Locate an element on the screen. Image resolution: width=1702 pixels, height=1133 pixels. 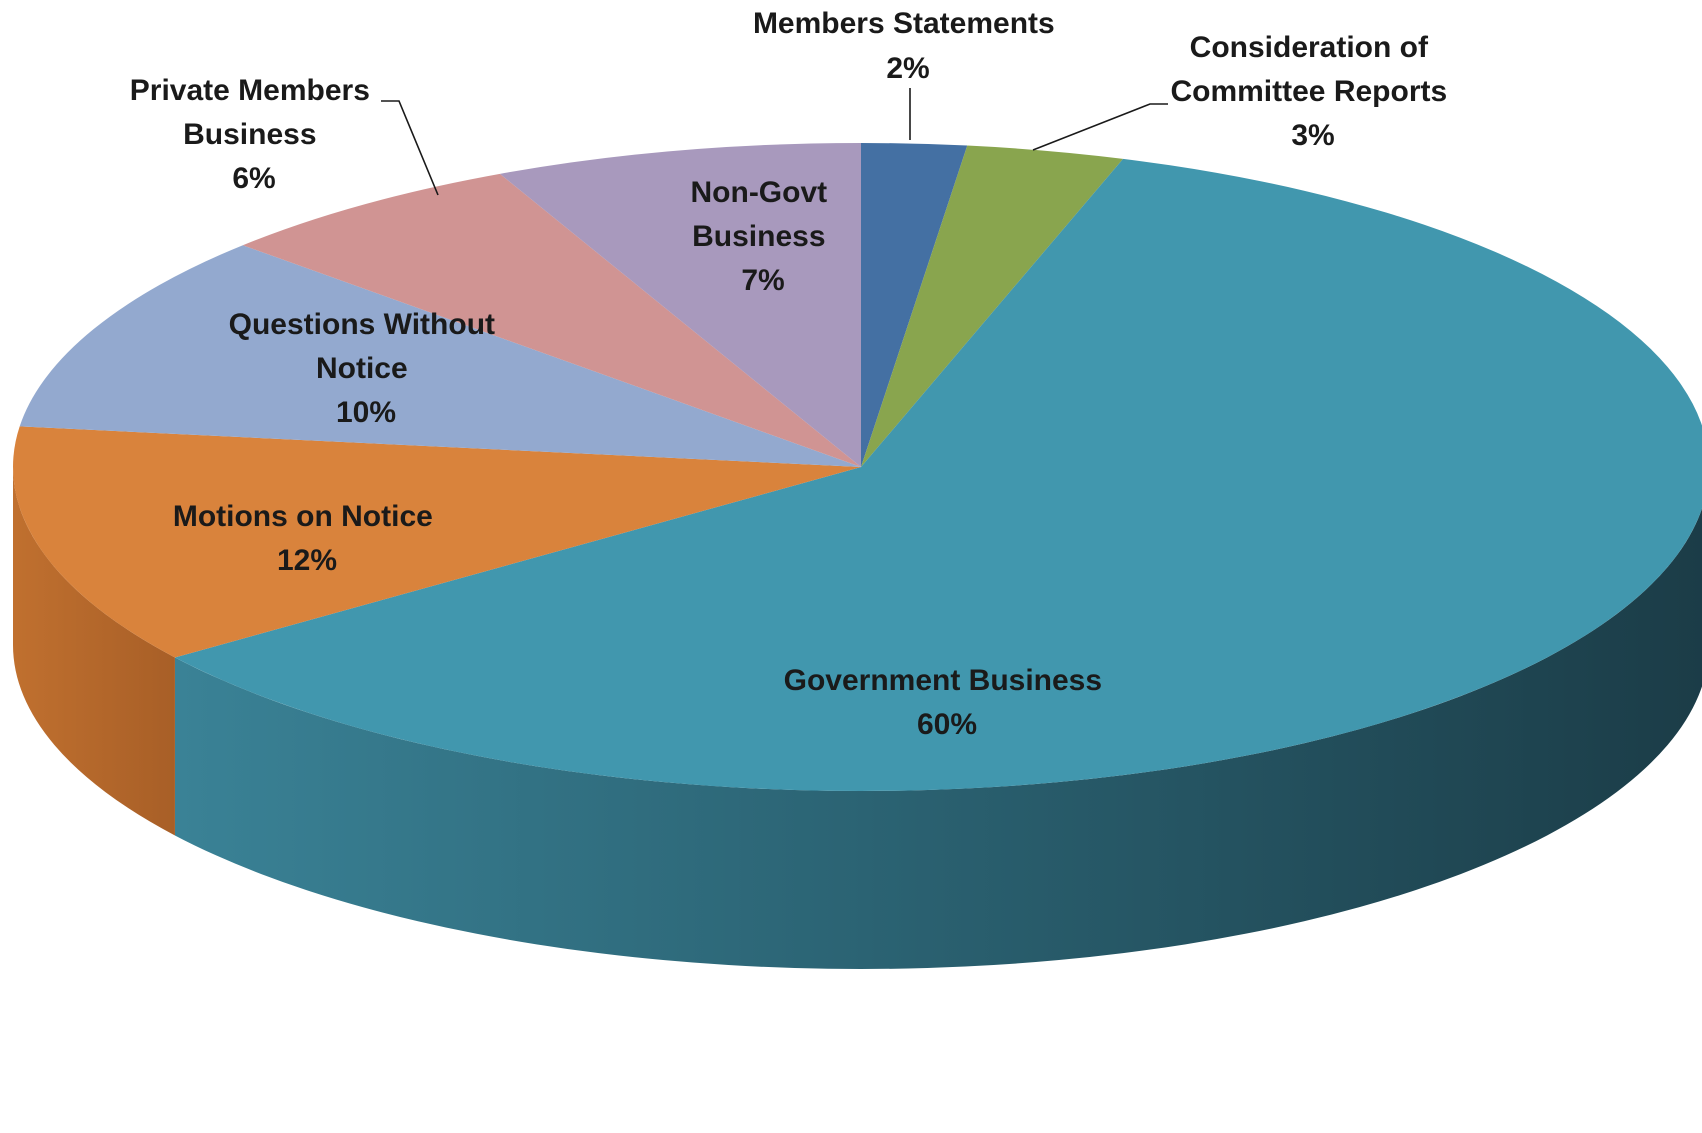
label-motions-on-notice: Motions on Notice 12% is located at coordinates (307, 538).